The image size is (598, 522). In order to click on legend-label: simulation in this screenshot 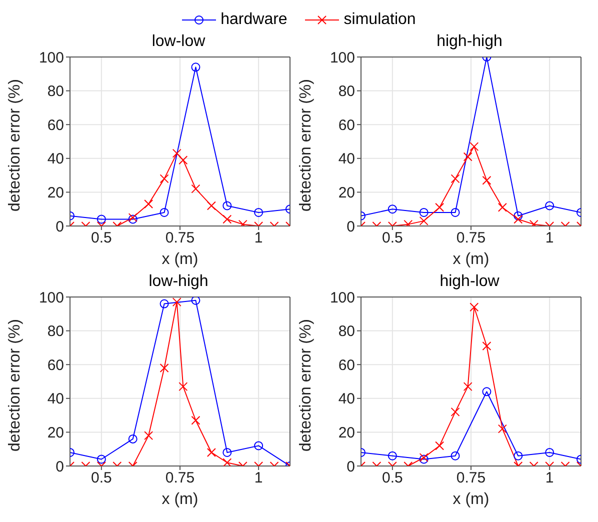, I will do `click(379, 20)`.